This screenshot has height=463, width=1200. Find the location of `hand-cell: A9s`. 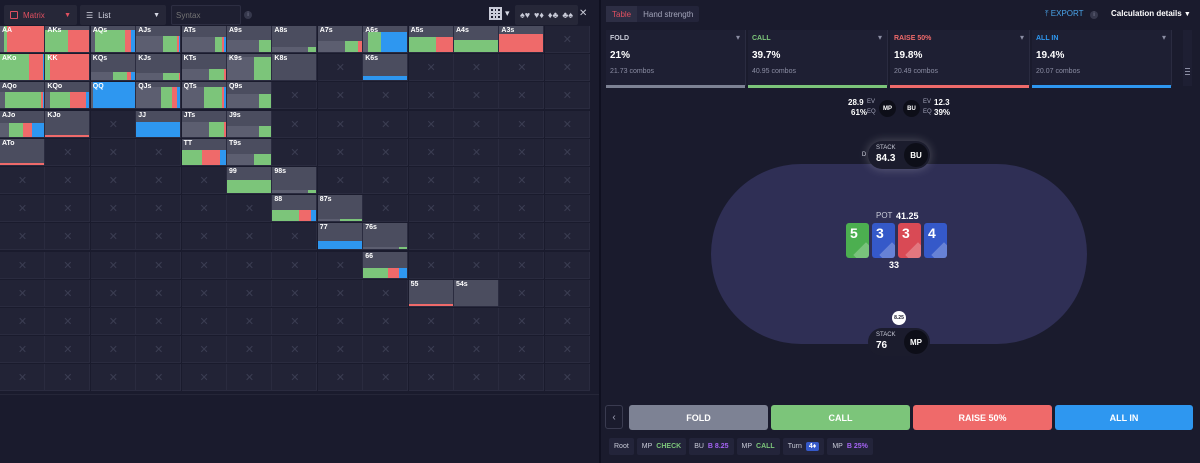

hand-cell: A9s is located at coordinates (249, 39).